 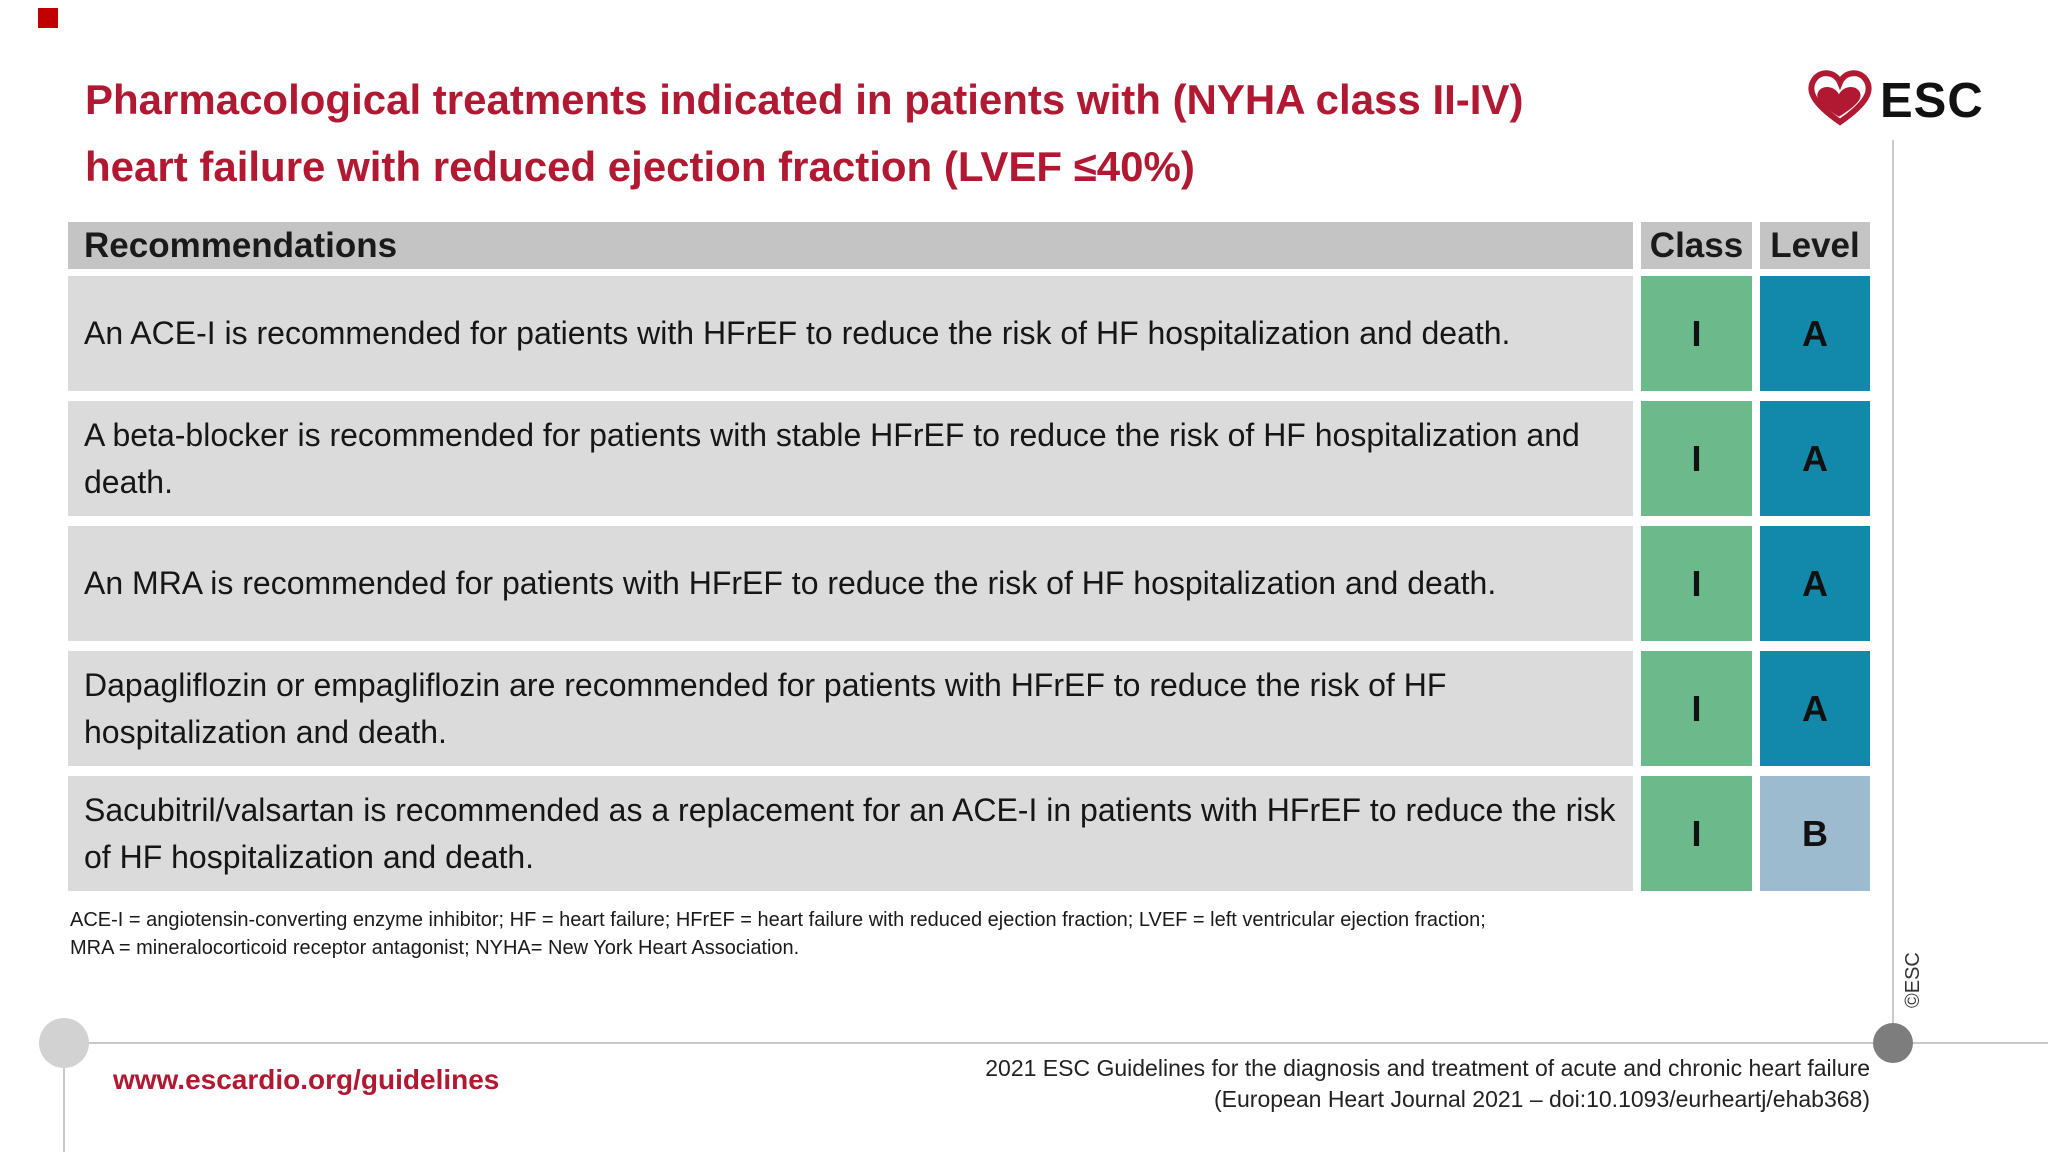 I want to click on footer-vertical-rule, so click(x=64, y=1097).